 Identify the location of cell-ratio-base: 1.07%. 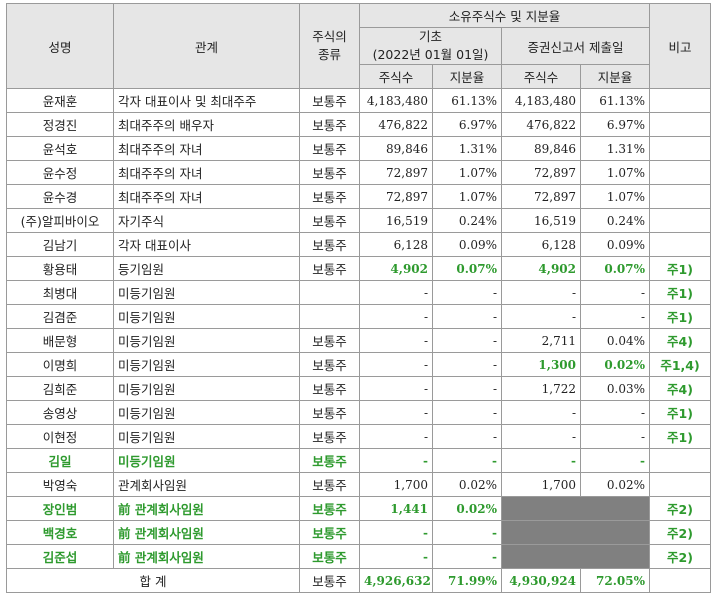
(467, 196).